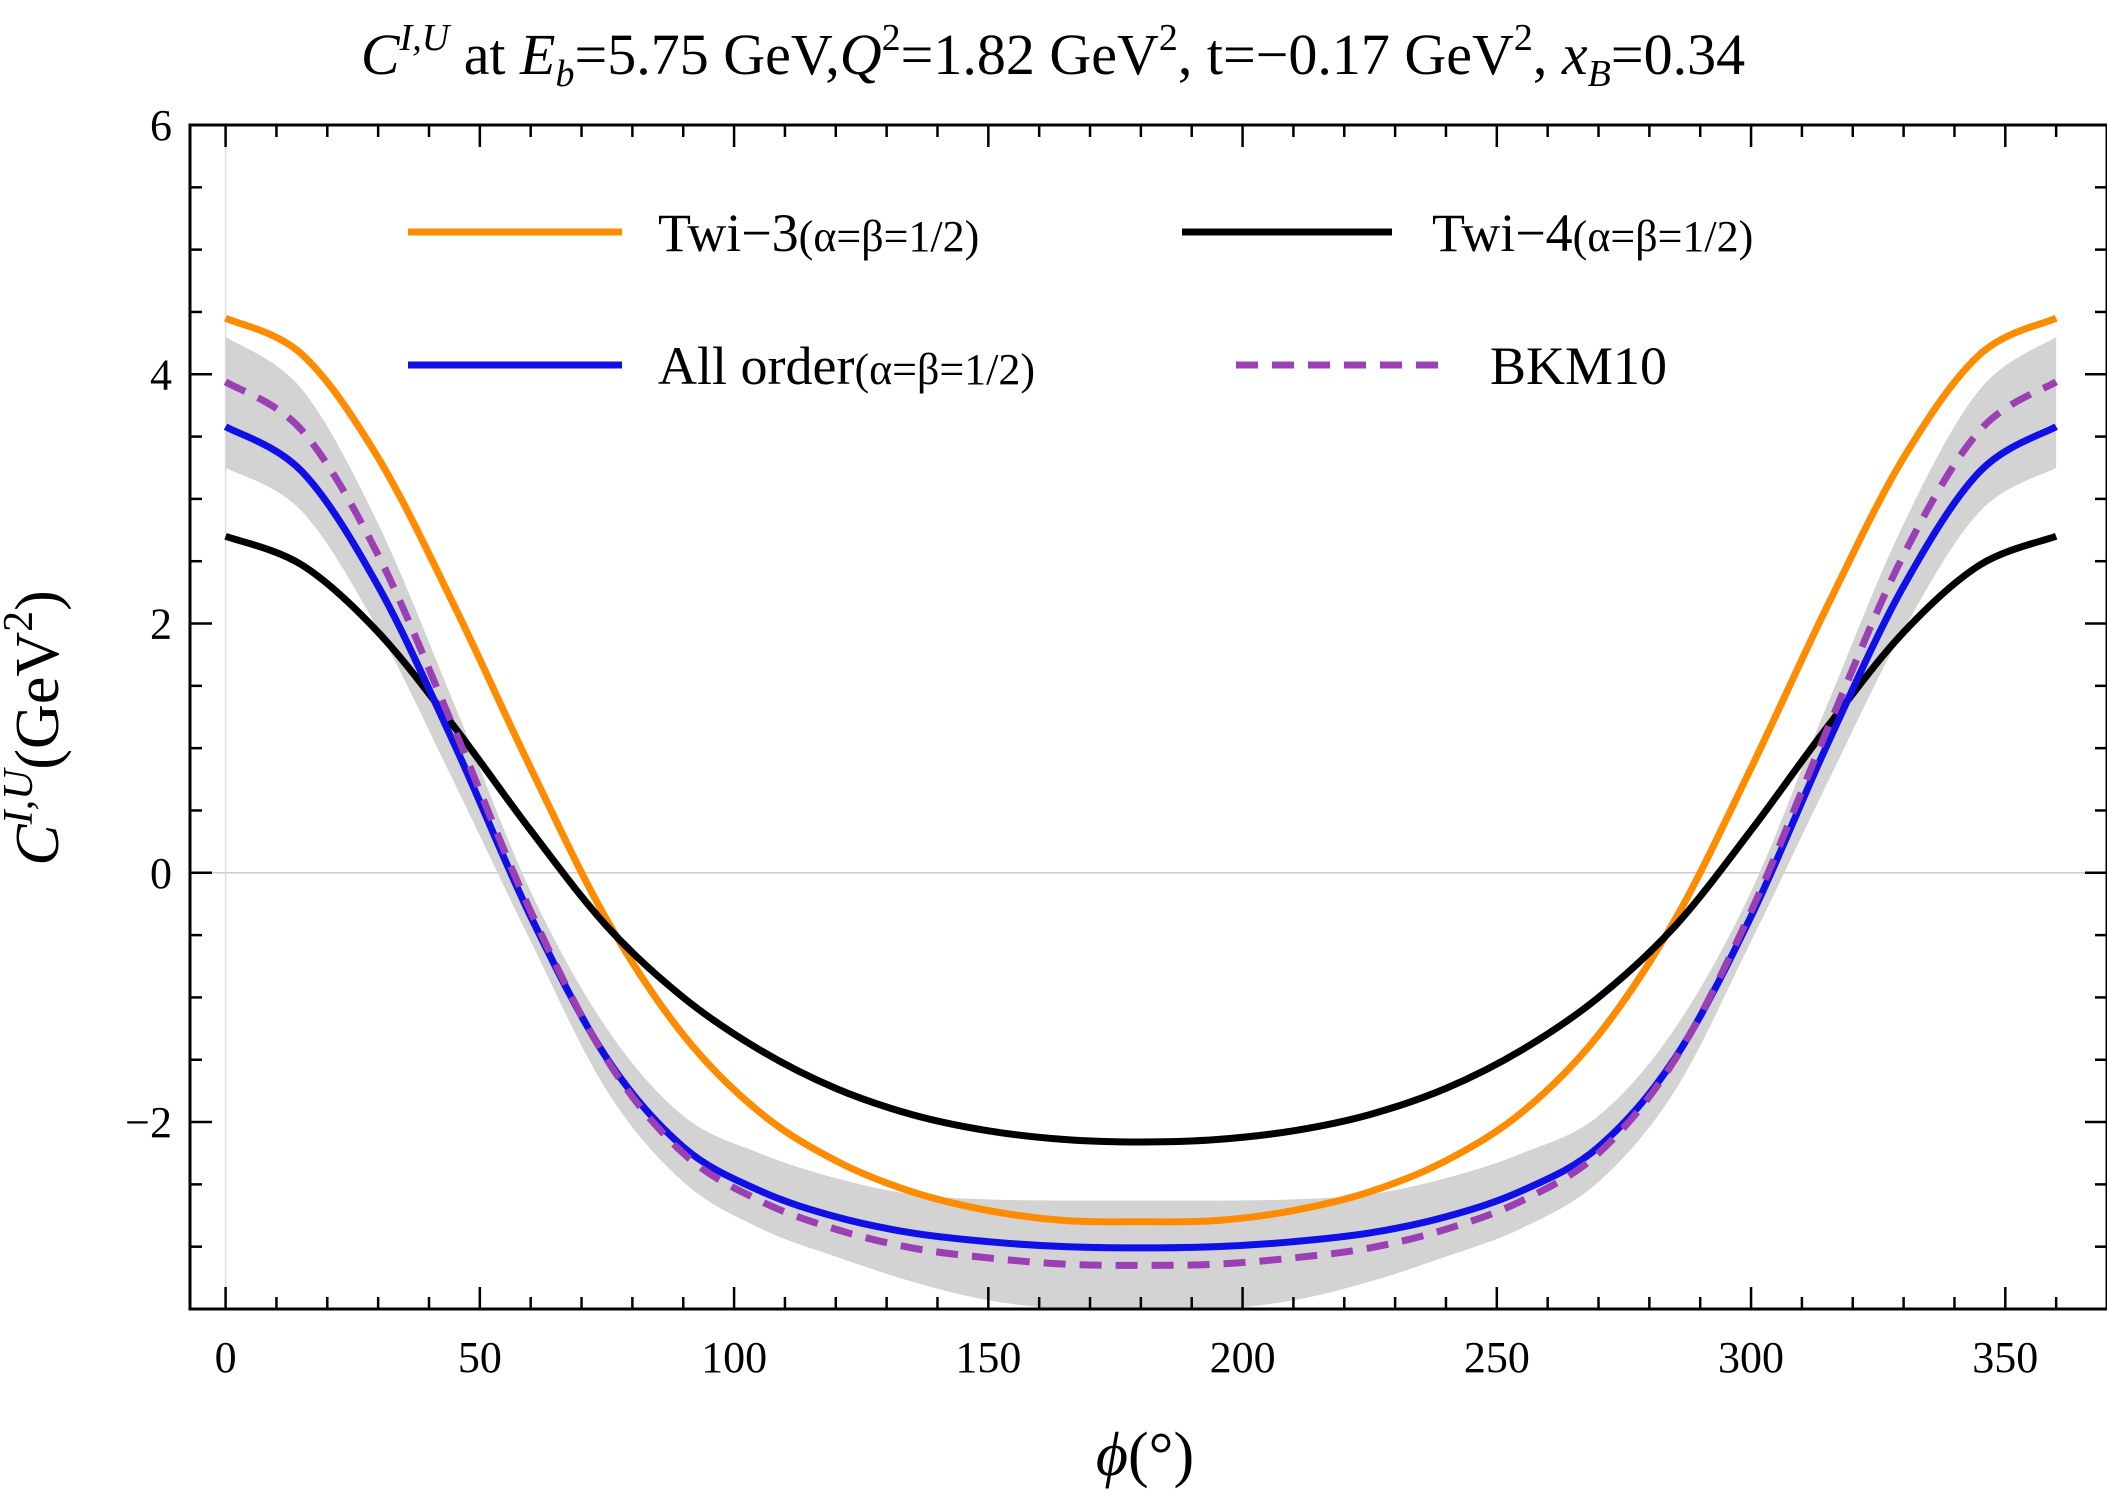  I want to click on x-tick-label: 250, so click(1497, 1357).